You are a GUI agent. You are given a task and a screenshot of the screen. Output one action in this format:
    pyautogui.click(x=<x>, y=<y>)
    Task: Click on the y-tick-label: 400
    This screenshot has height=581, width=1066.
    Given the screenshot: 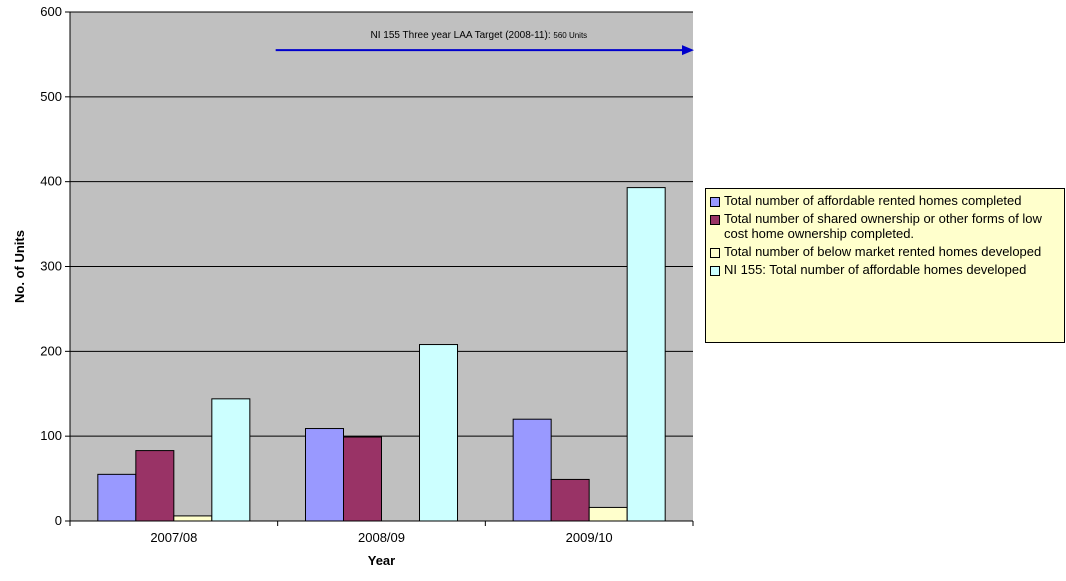 What is the action you would take?
    pyautogui.click(x=51, y=181)
    